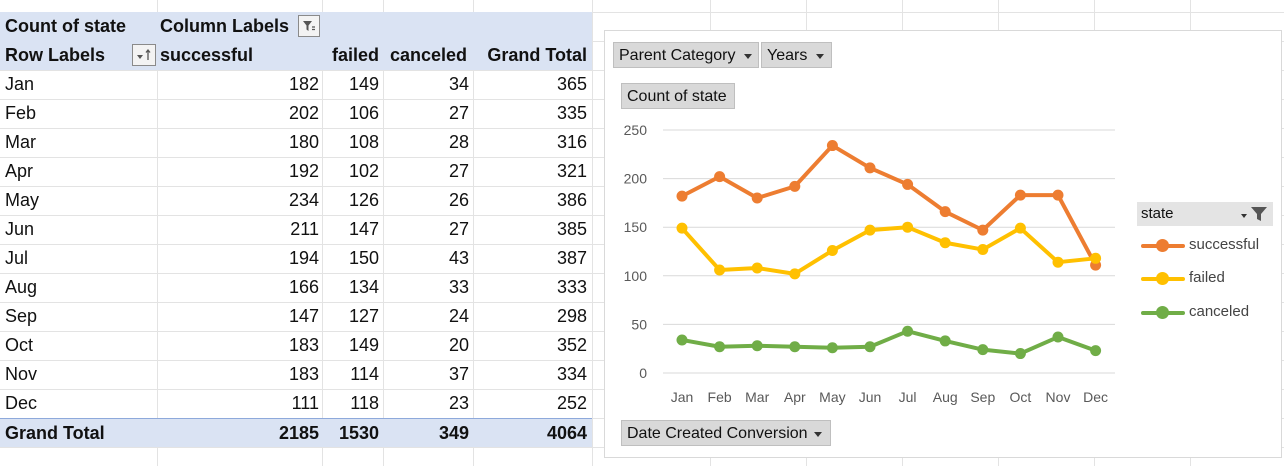 The width and height of the screenshot is (1284, 466). I want to click on pivot-value-cell: 106, so click(363, 113).